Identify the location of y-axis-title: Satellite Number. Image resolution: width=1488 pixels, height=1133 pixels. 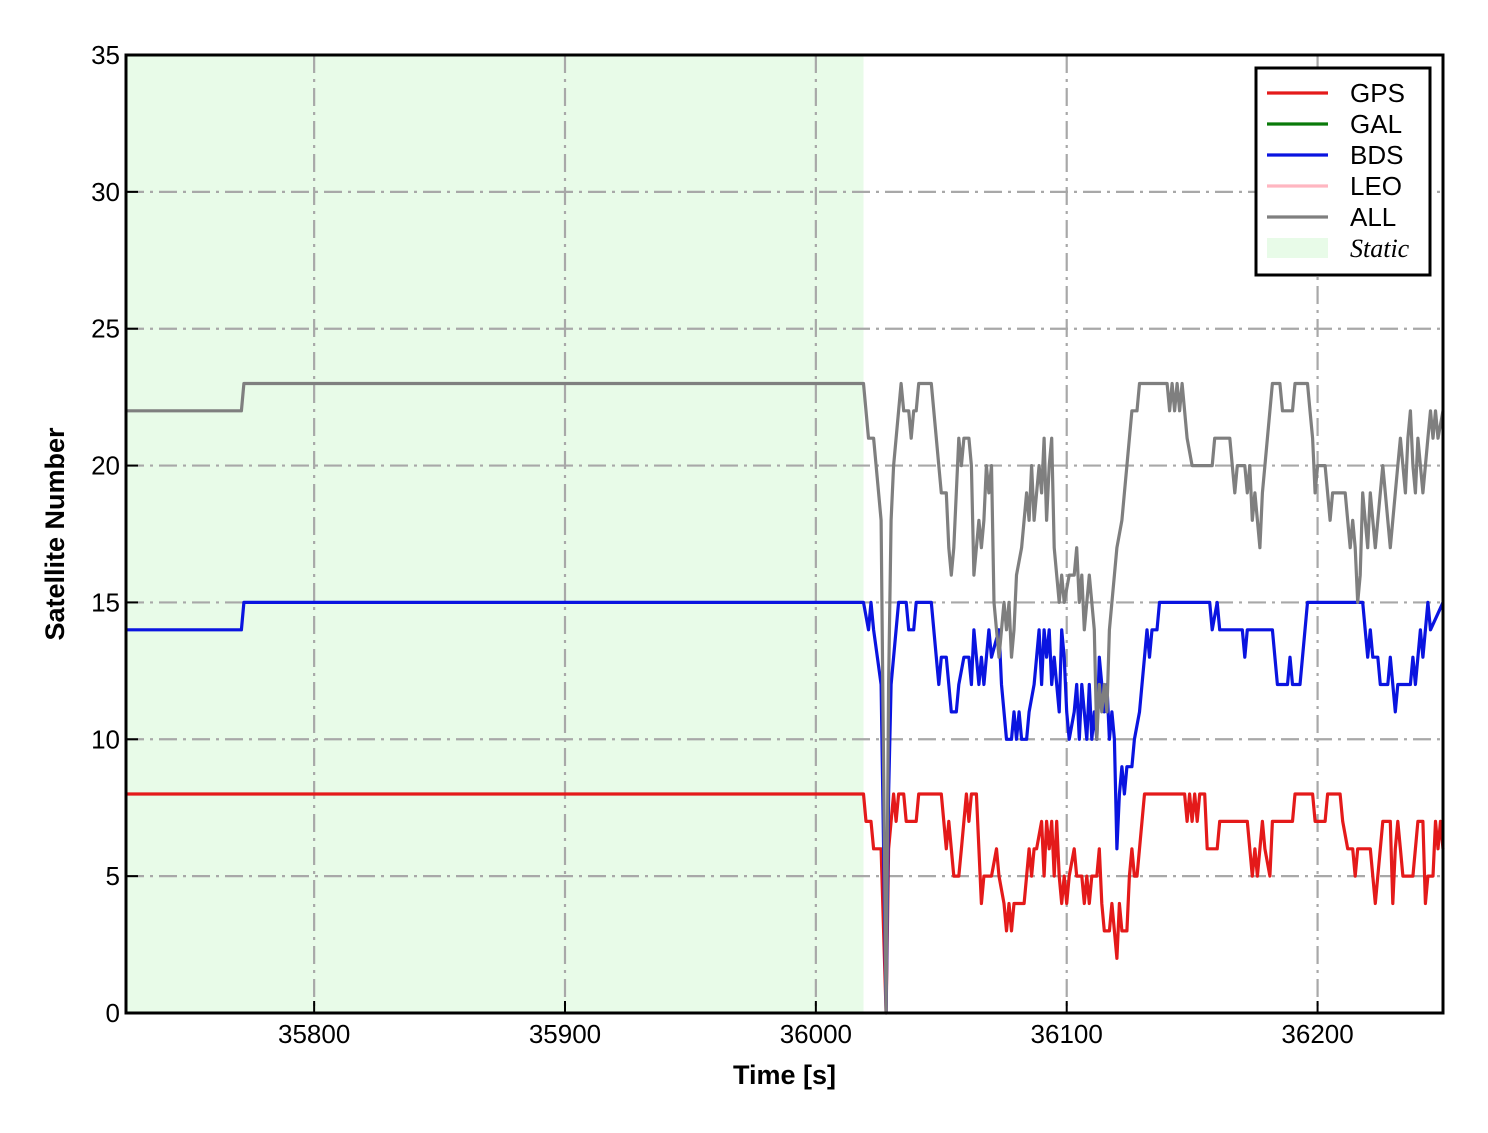
(55, 534).